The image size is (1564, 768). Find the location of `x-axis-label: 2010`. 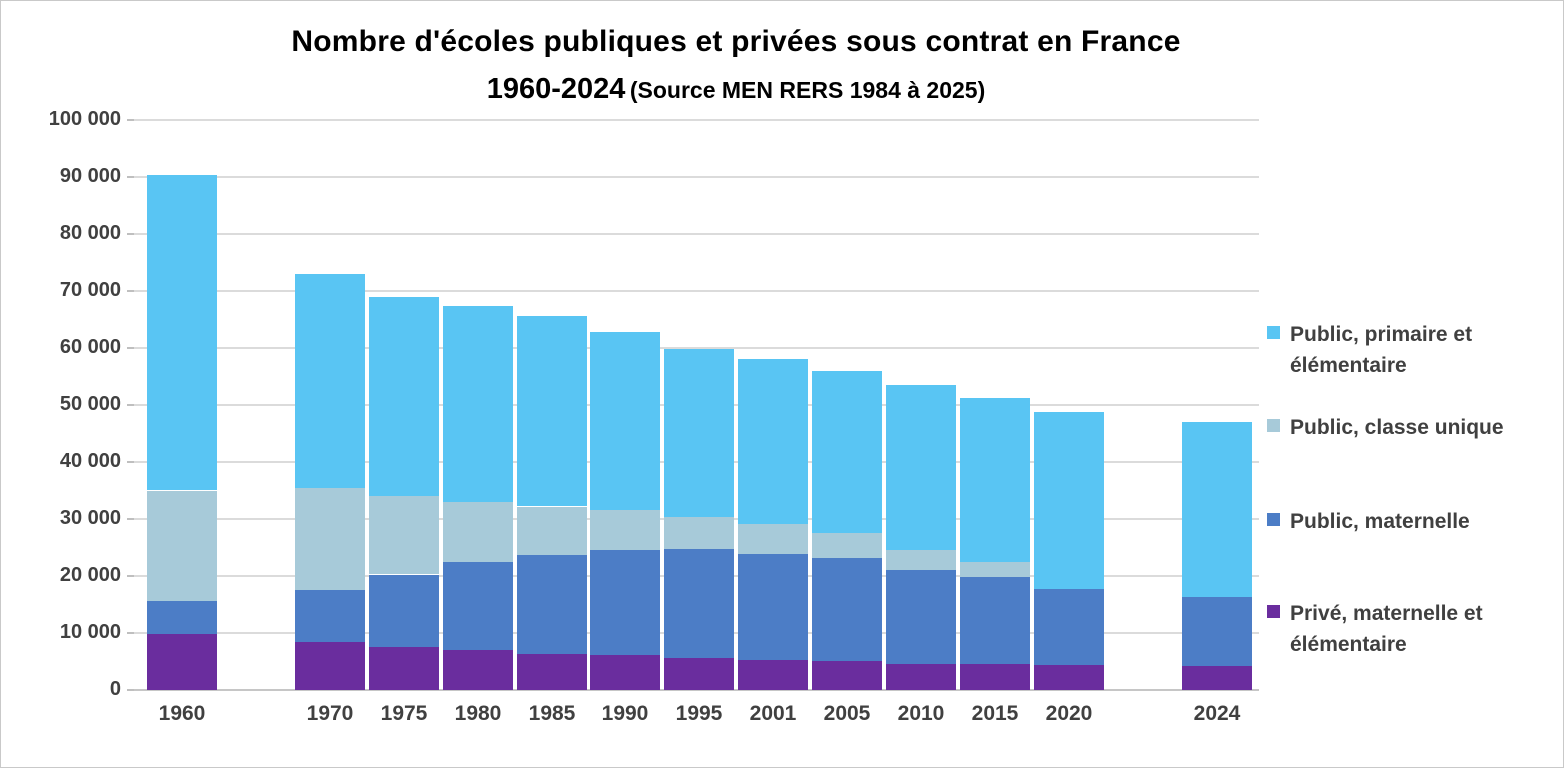

x-axis-label: 2010 is located at coordinates (921, 713).